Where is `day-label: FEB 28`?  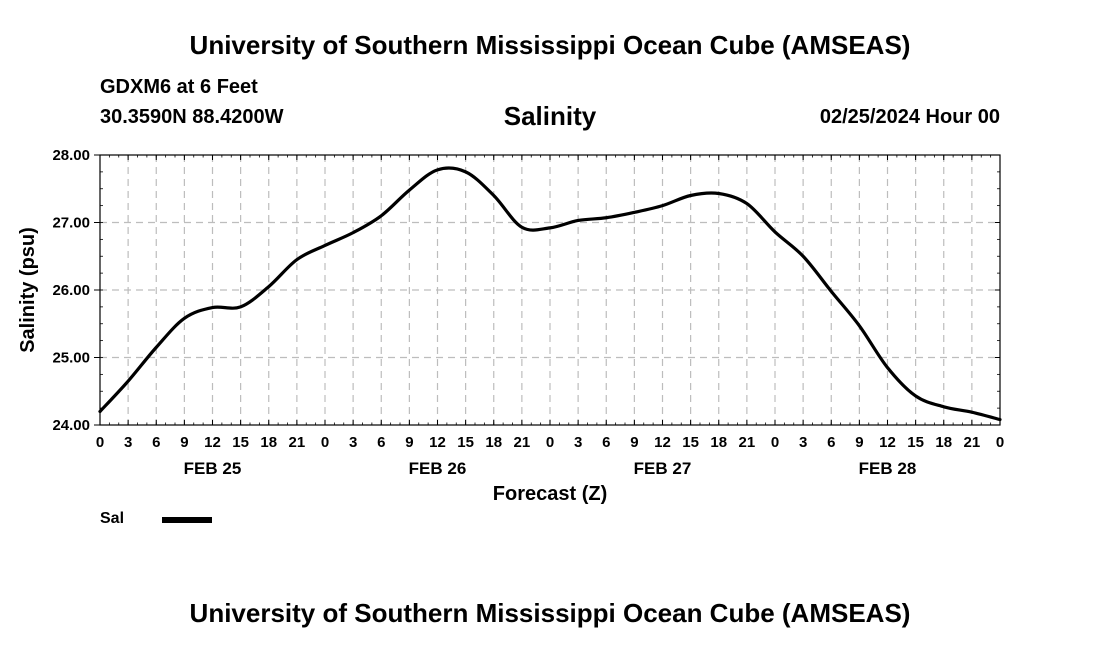
day-label: FEB 28 is located at coordinates (888, 468).